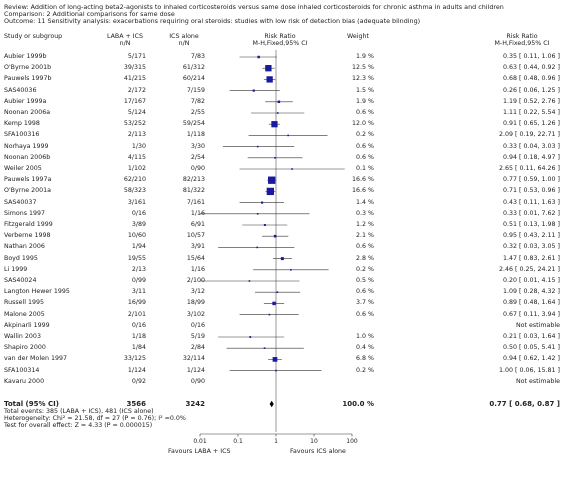 The height and width of the screenshot is (493, 566). I want to click on study-ci: 0.50 [ 0.05, 5.41 ], so click(531, 348).